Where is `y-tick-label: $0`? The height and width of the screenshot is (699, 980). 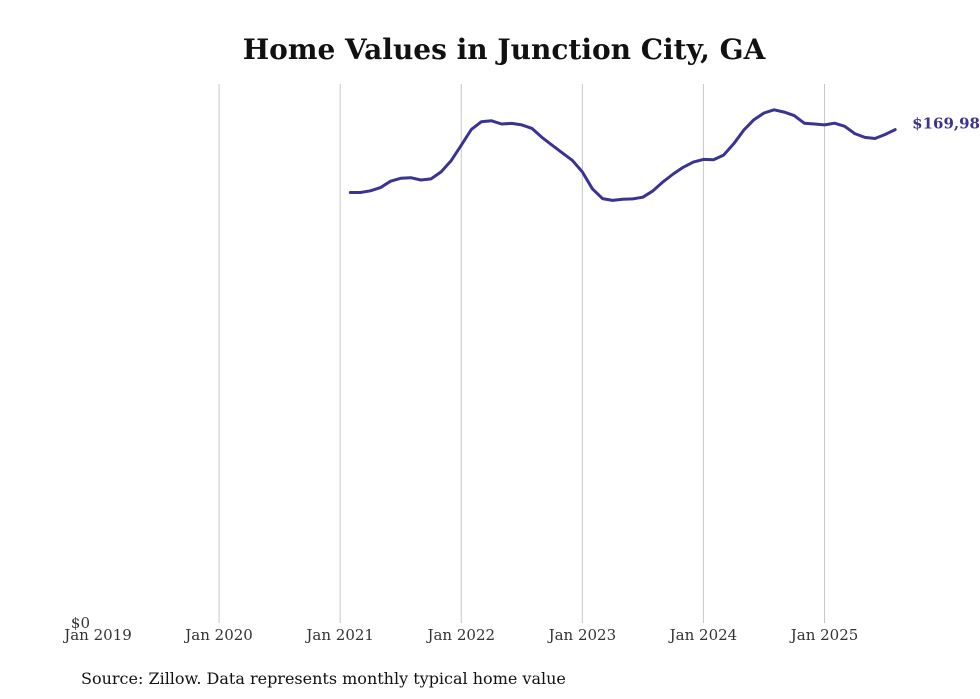 y-tick-label: $0 is located at coordinates (80, 623).